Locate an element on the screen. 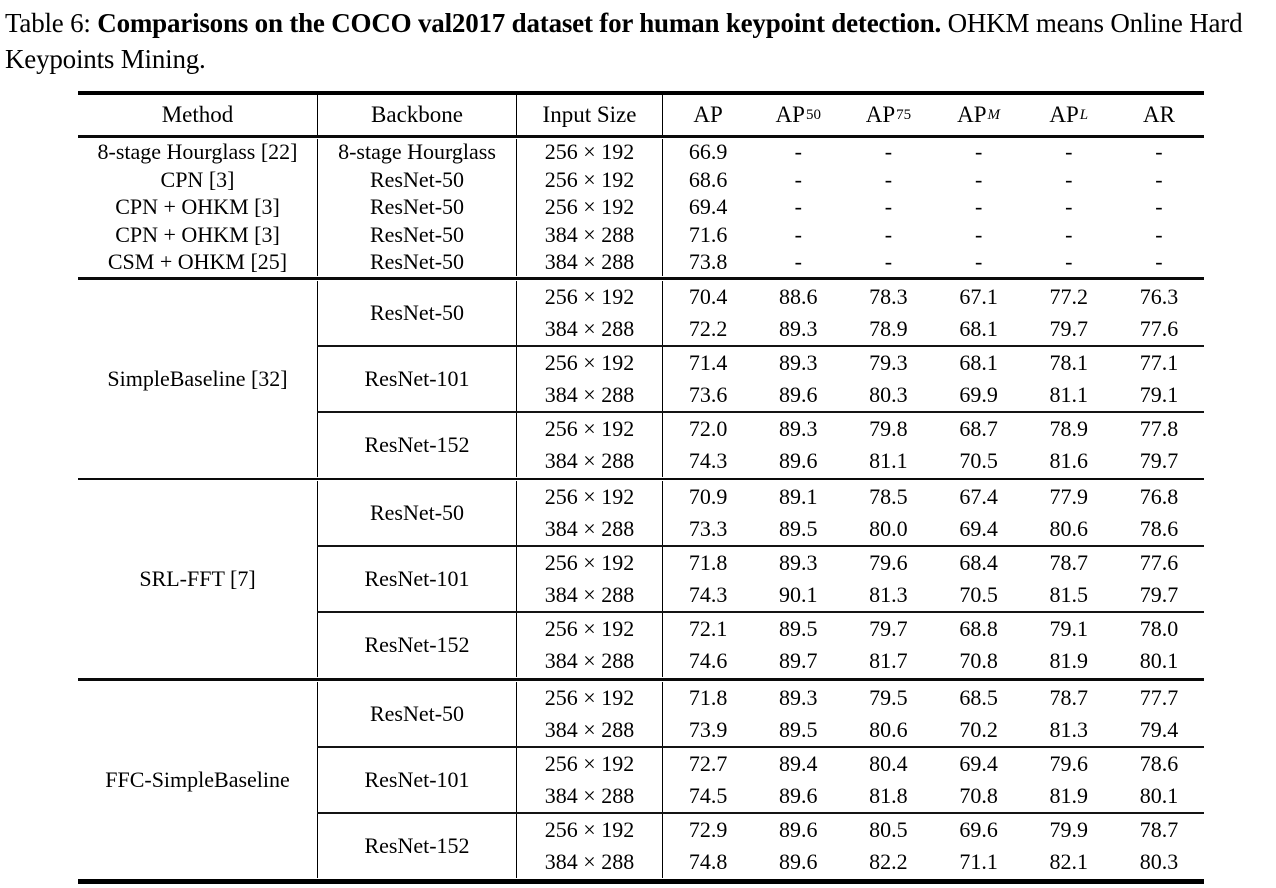 This screenshot has width=1276, height=888. table-bottom-rule is located at coordinates (641, 881).